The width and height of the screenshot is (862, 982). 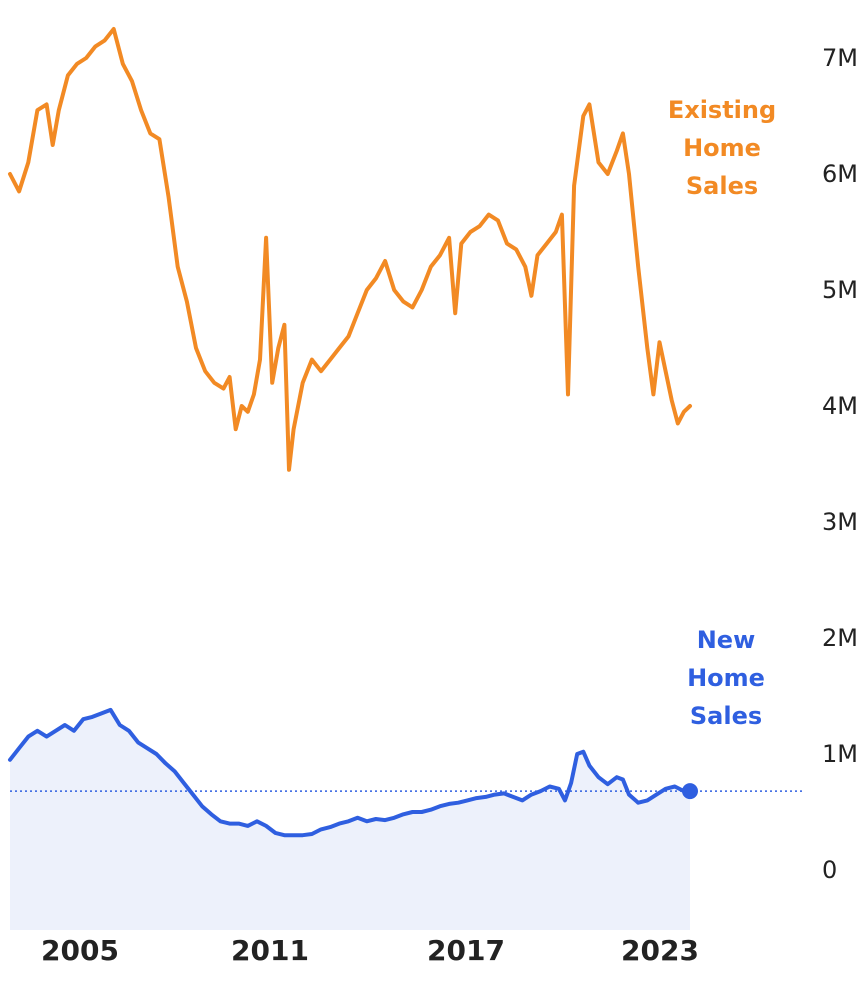 I want to click on series-label-line: Existing, so click(x=722, y=110).